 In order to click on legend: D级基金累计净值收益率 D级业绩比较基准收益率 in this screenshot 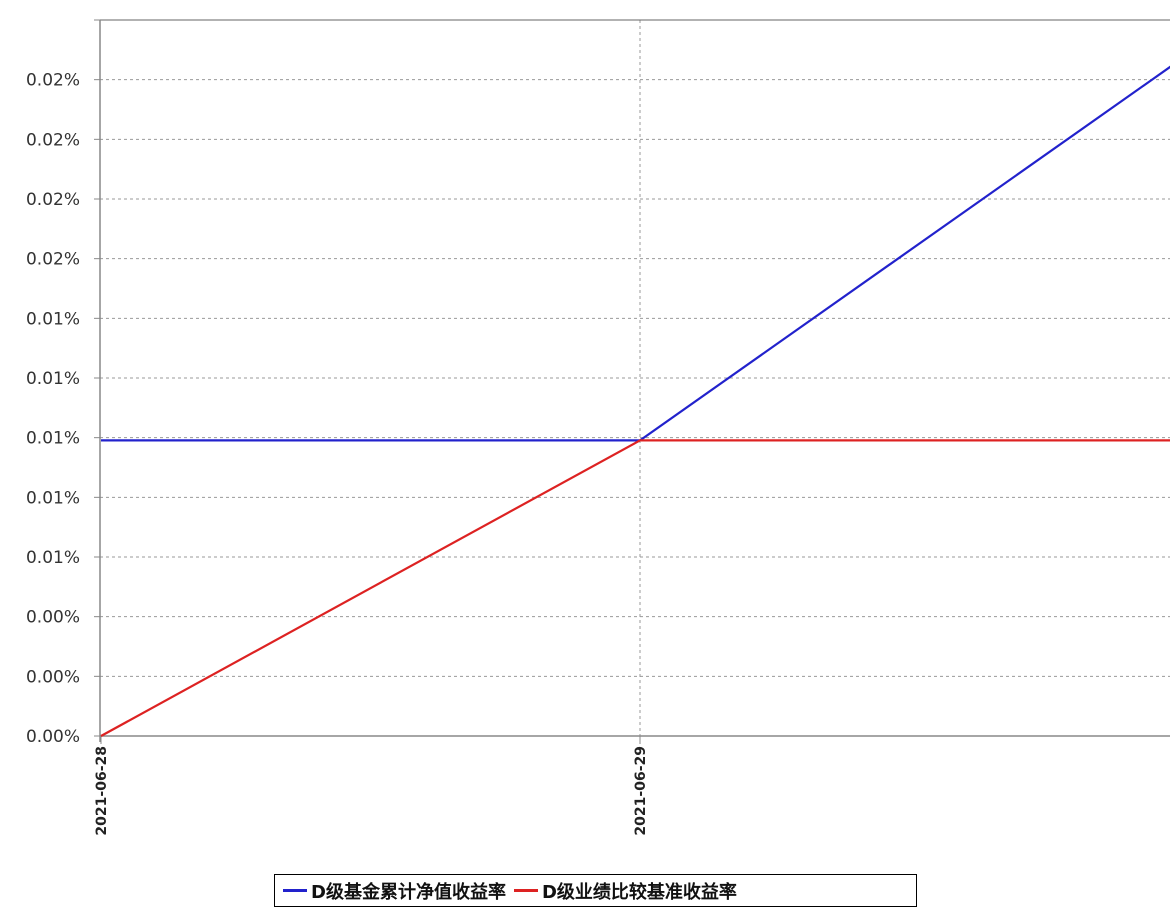, I will do `click(595, 890)`.